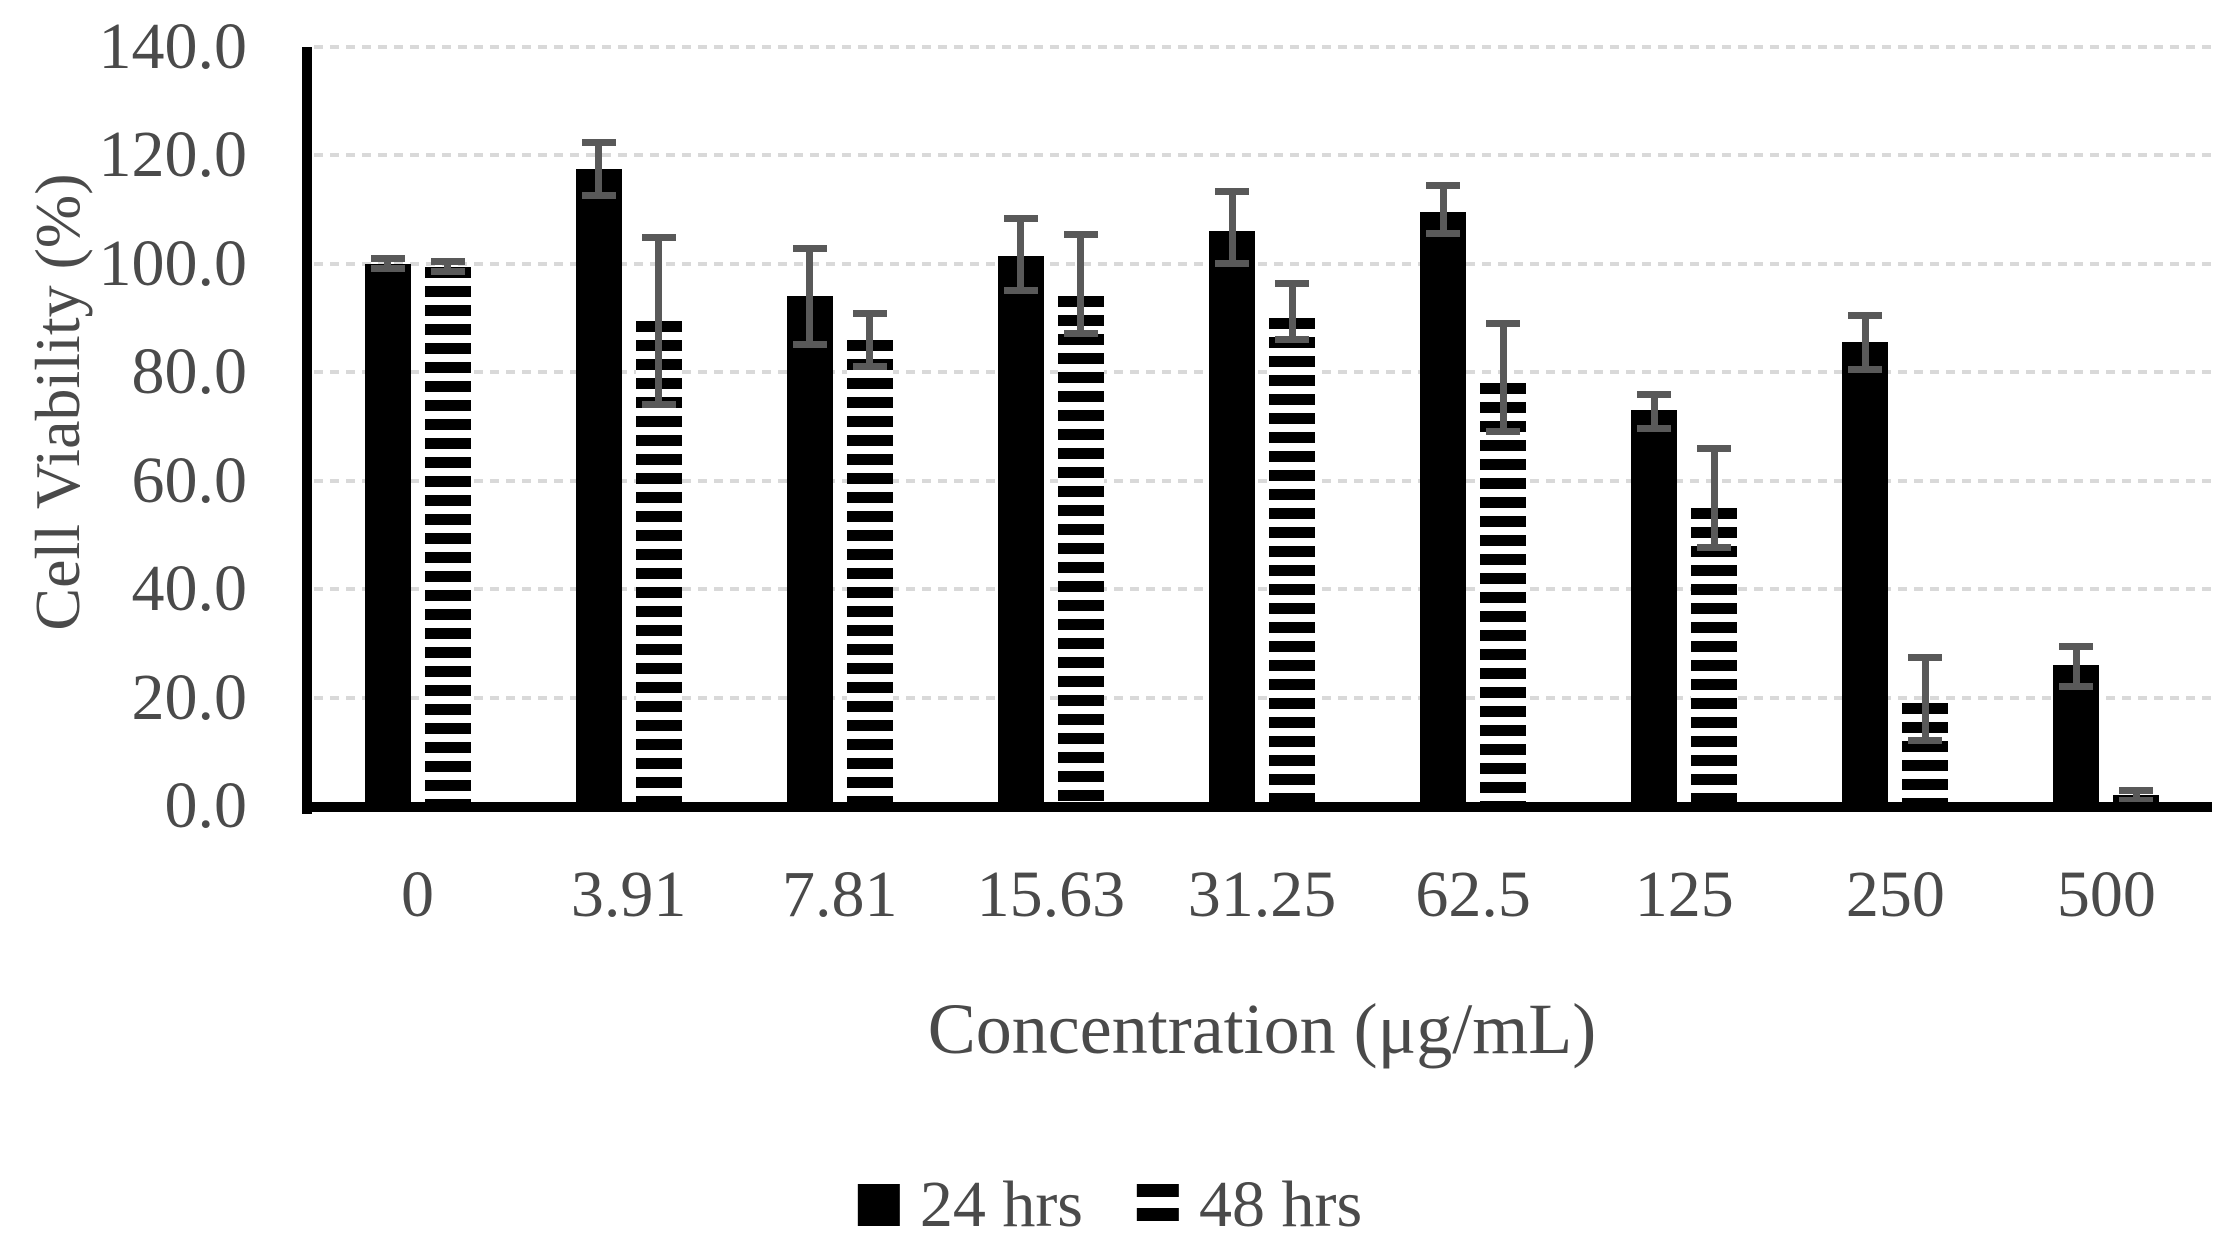 This screenshot has width=2220, height=1243. What do you see at coordinates (809, 551) in the screenshot?
I see `bar-24hrs-7.81` at bounding box center [809, 551].